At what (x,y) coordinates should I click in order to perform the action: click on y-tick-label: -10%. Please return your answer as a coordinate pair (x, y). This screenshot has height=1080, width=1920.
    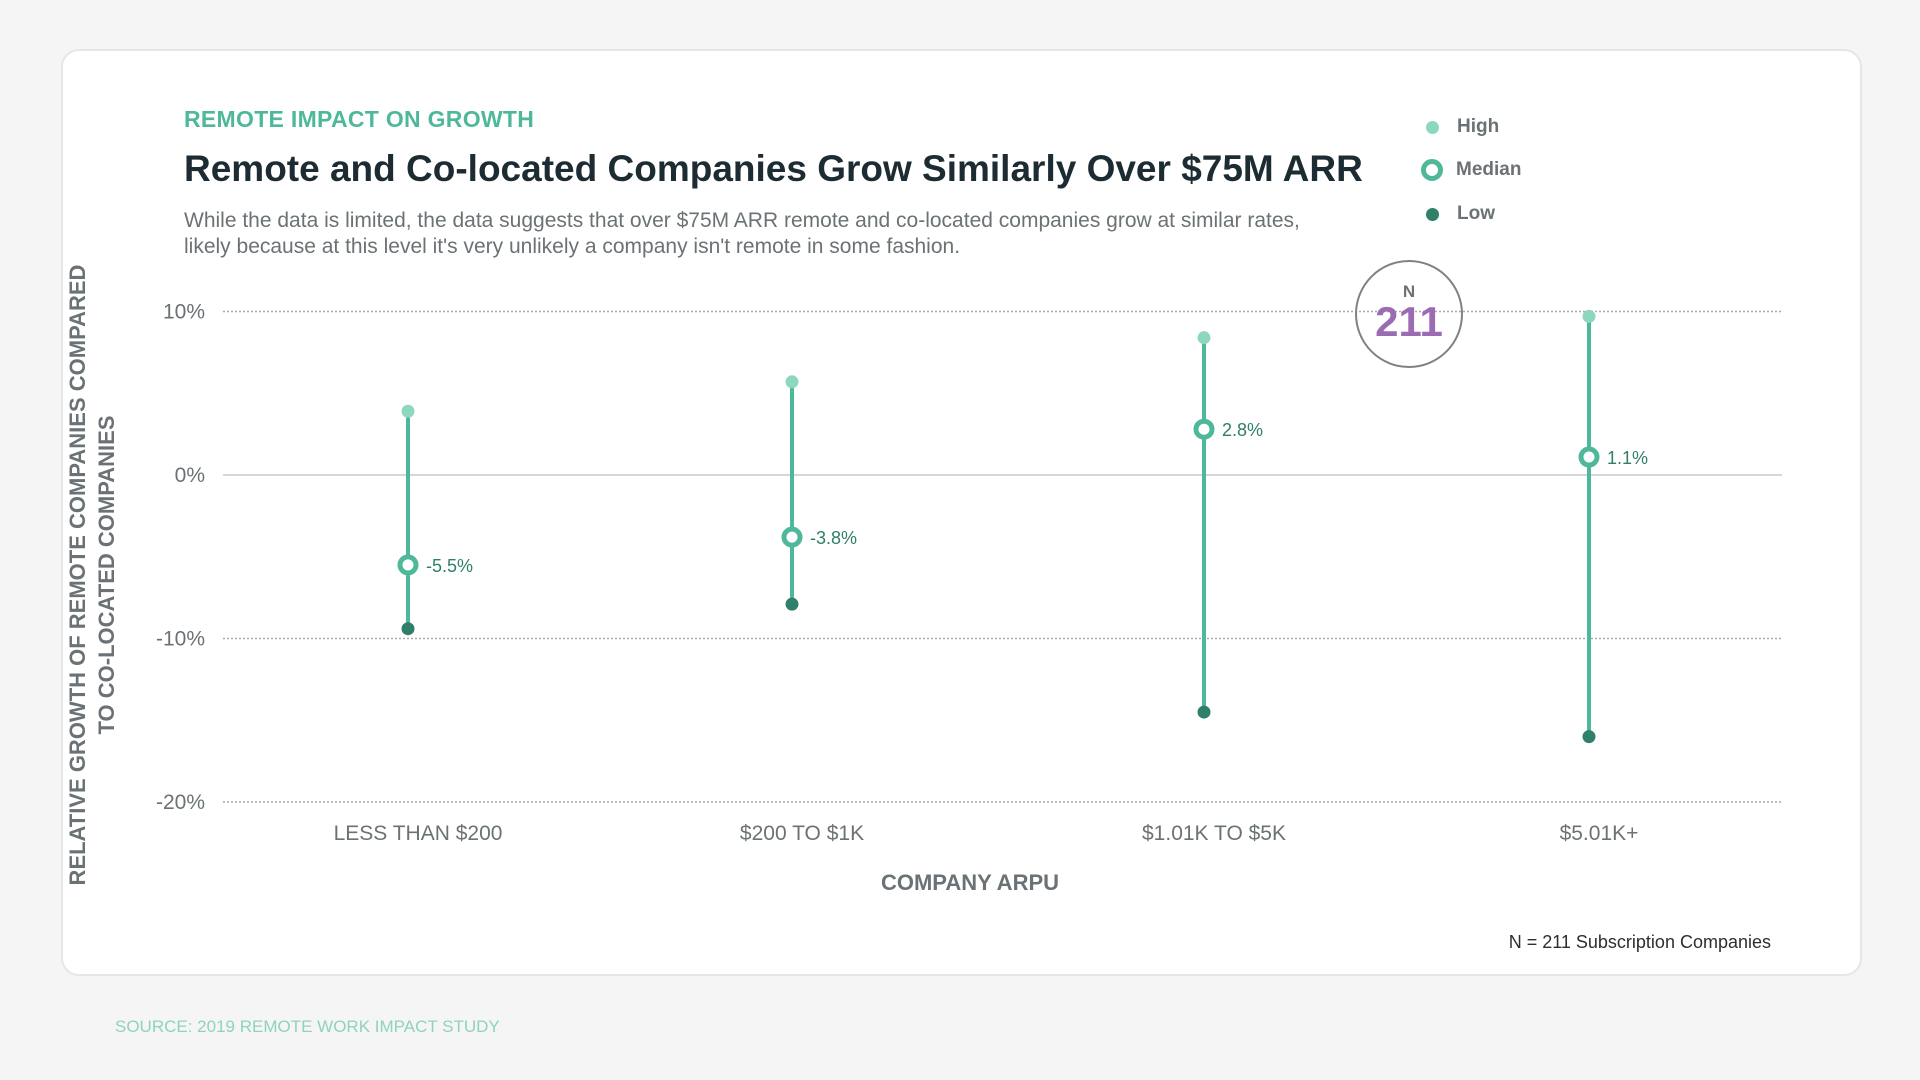
    Looking at the image, I should click on (180, 639).